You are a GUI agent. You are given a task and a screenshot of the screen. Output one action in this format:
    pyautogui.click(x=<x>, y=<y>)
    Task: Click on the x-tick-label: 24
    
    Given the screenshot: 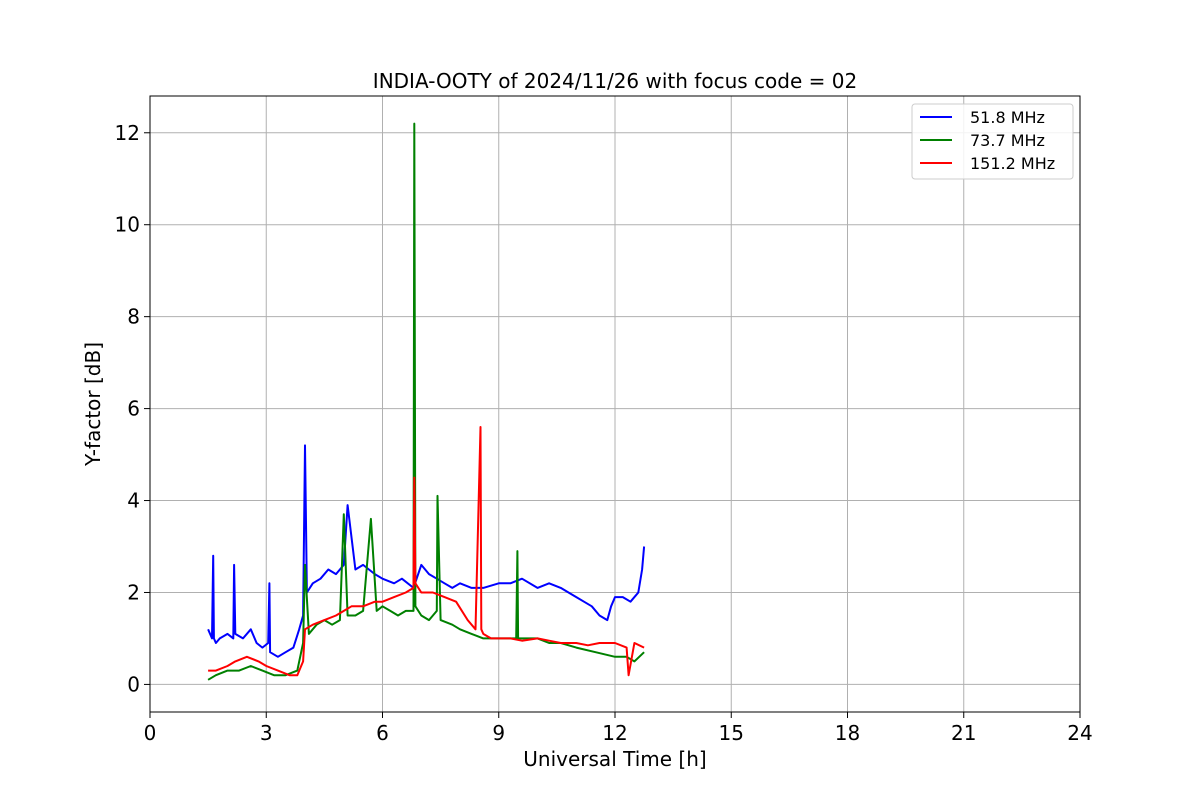 What is the action you would take?
    pyautogui.click(x=1079, y=733)
    